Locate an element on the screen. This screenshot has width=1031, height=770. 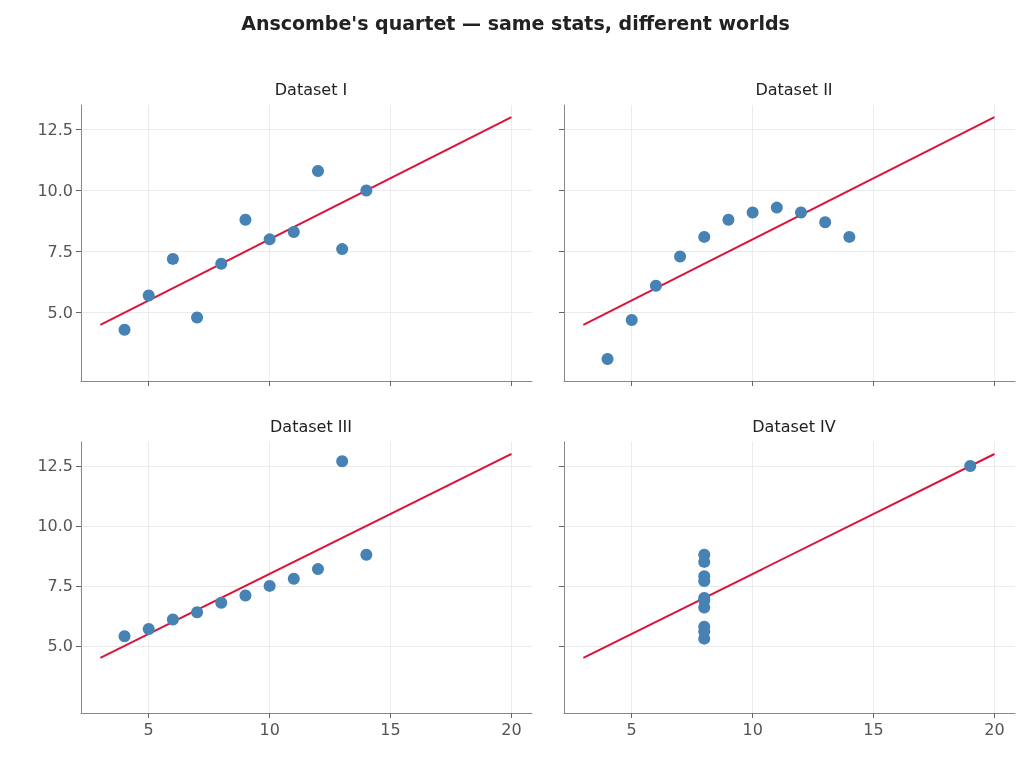
chart-title: Dataset IV is located at coordinates (794, 426).